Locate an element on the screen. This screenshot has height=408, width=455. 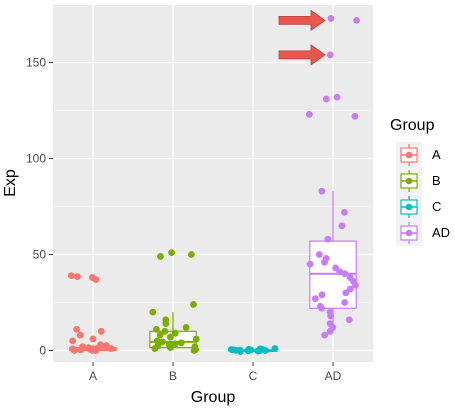
y-axis-title: Exp is located at coordinates (10, 183).